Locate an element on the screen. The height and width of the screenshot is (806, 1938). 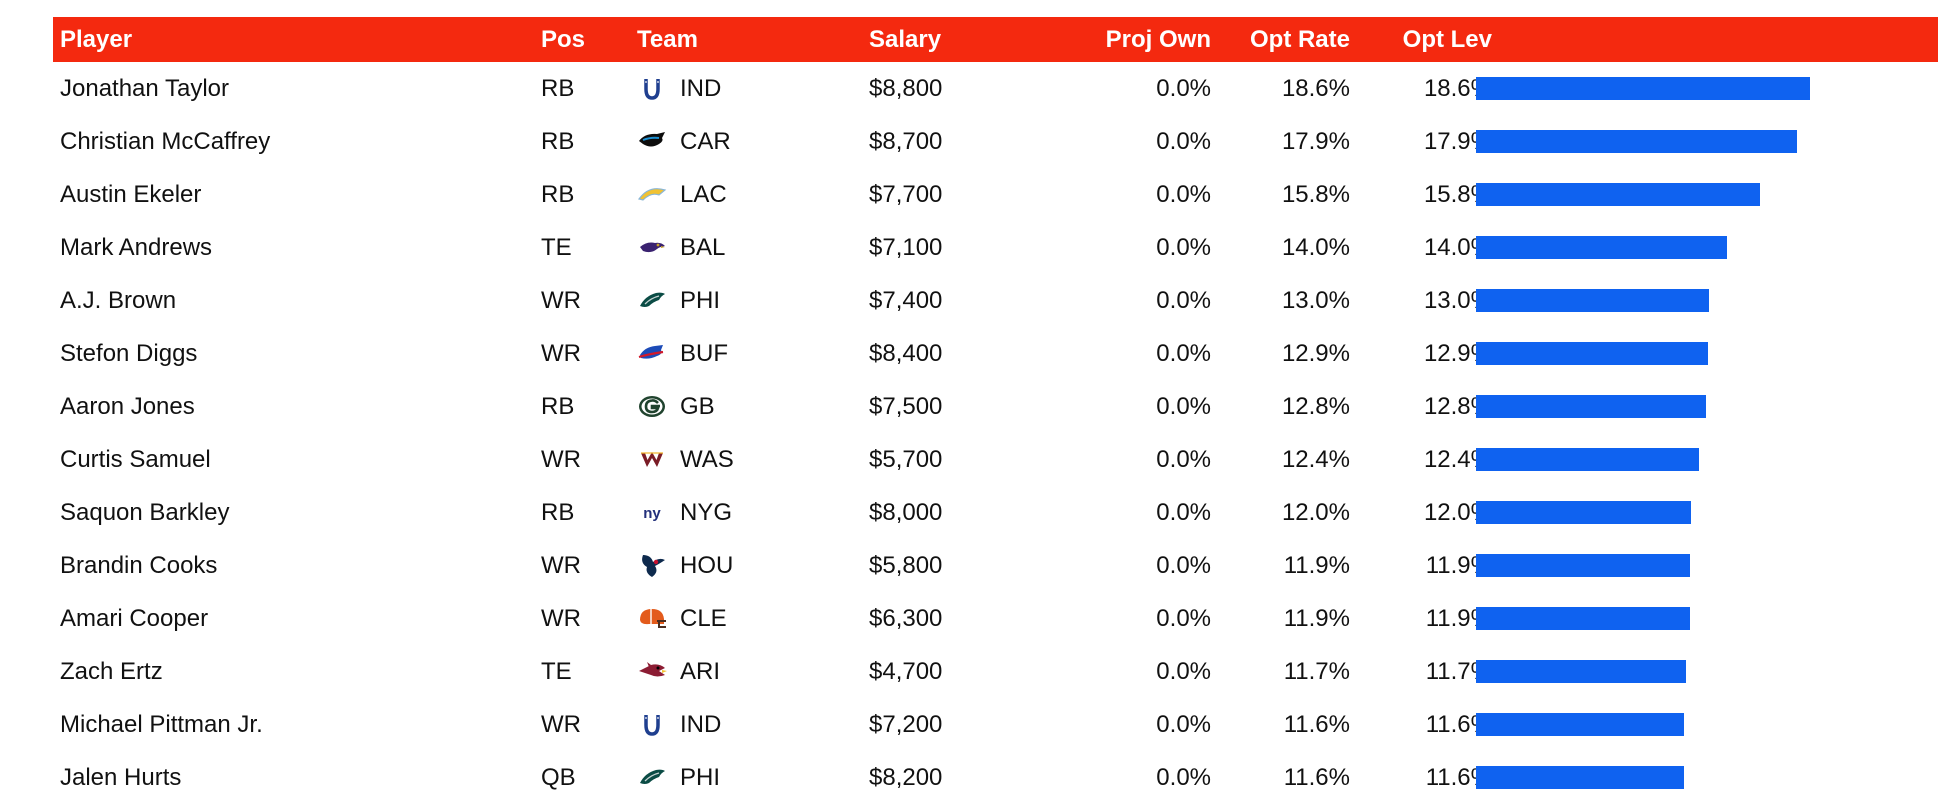
salary-value: $5,700 is located at coordinates (906, 459).